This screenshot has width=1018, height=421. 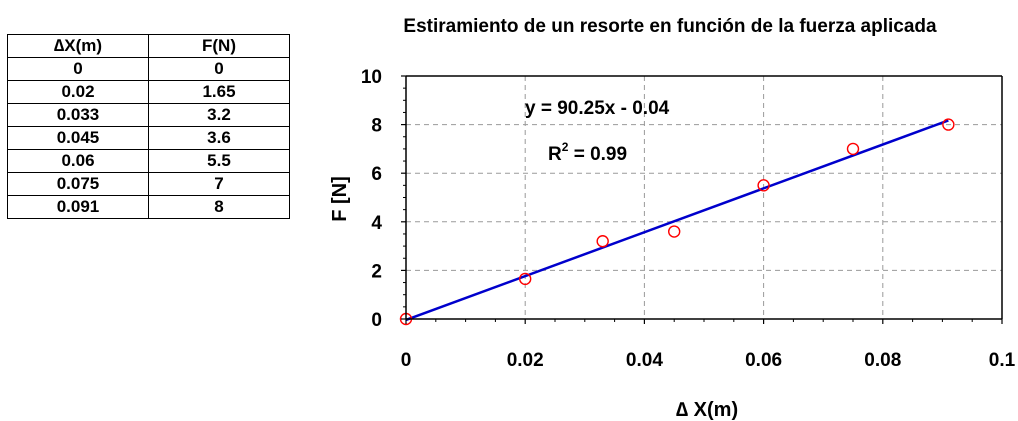 What do you see at coordinates (882, 360) in the screenshot?
I see `x-tick-label: 0.08` at bounding box center [882, 360].